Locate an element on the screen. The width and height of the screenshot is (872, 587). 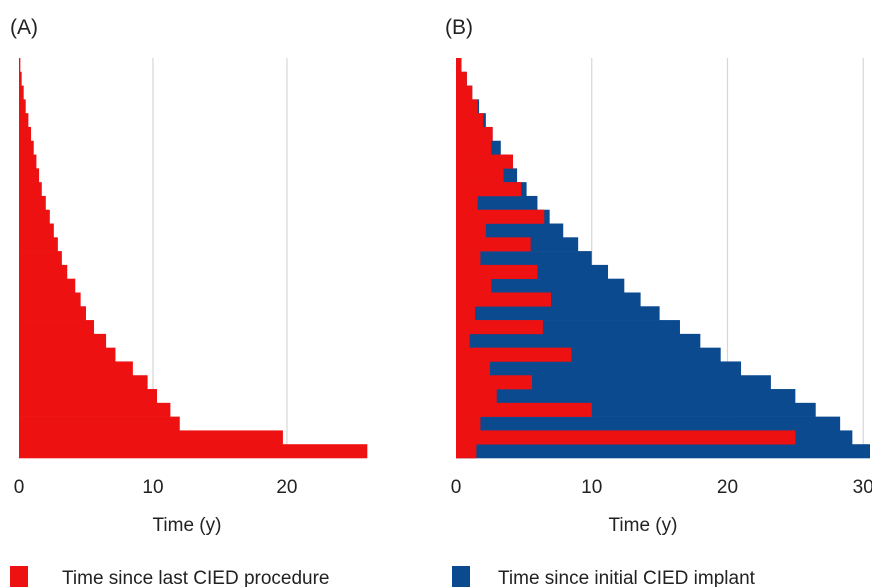
legend-label-initial-implant: Time since initial CIED implant is located at coordinates (627, 577).